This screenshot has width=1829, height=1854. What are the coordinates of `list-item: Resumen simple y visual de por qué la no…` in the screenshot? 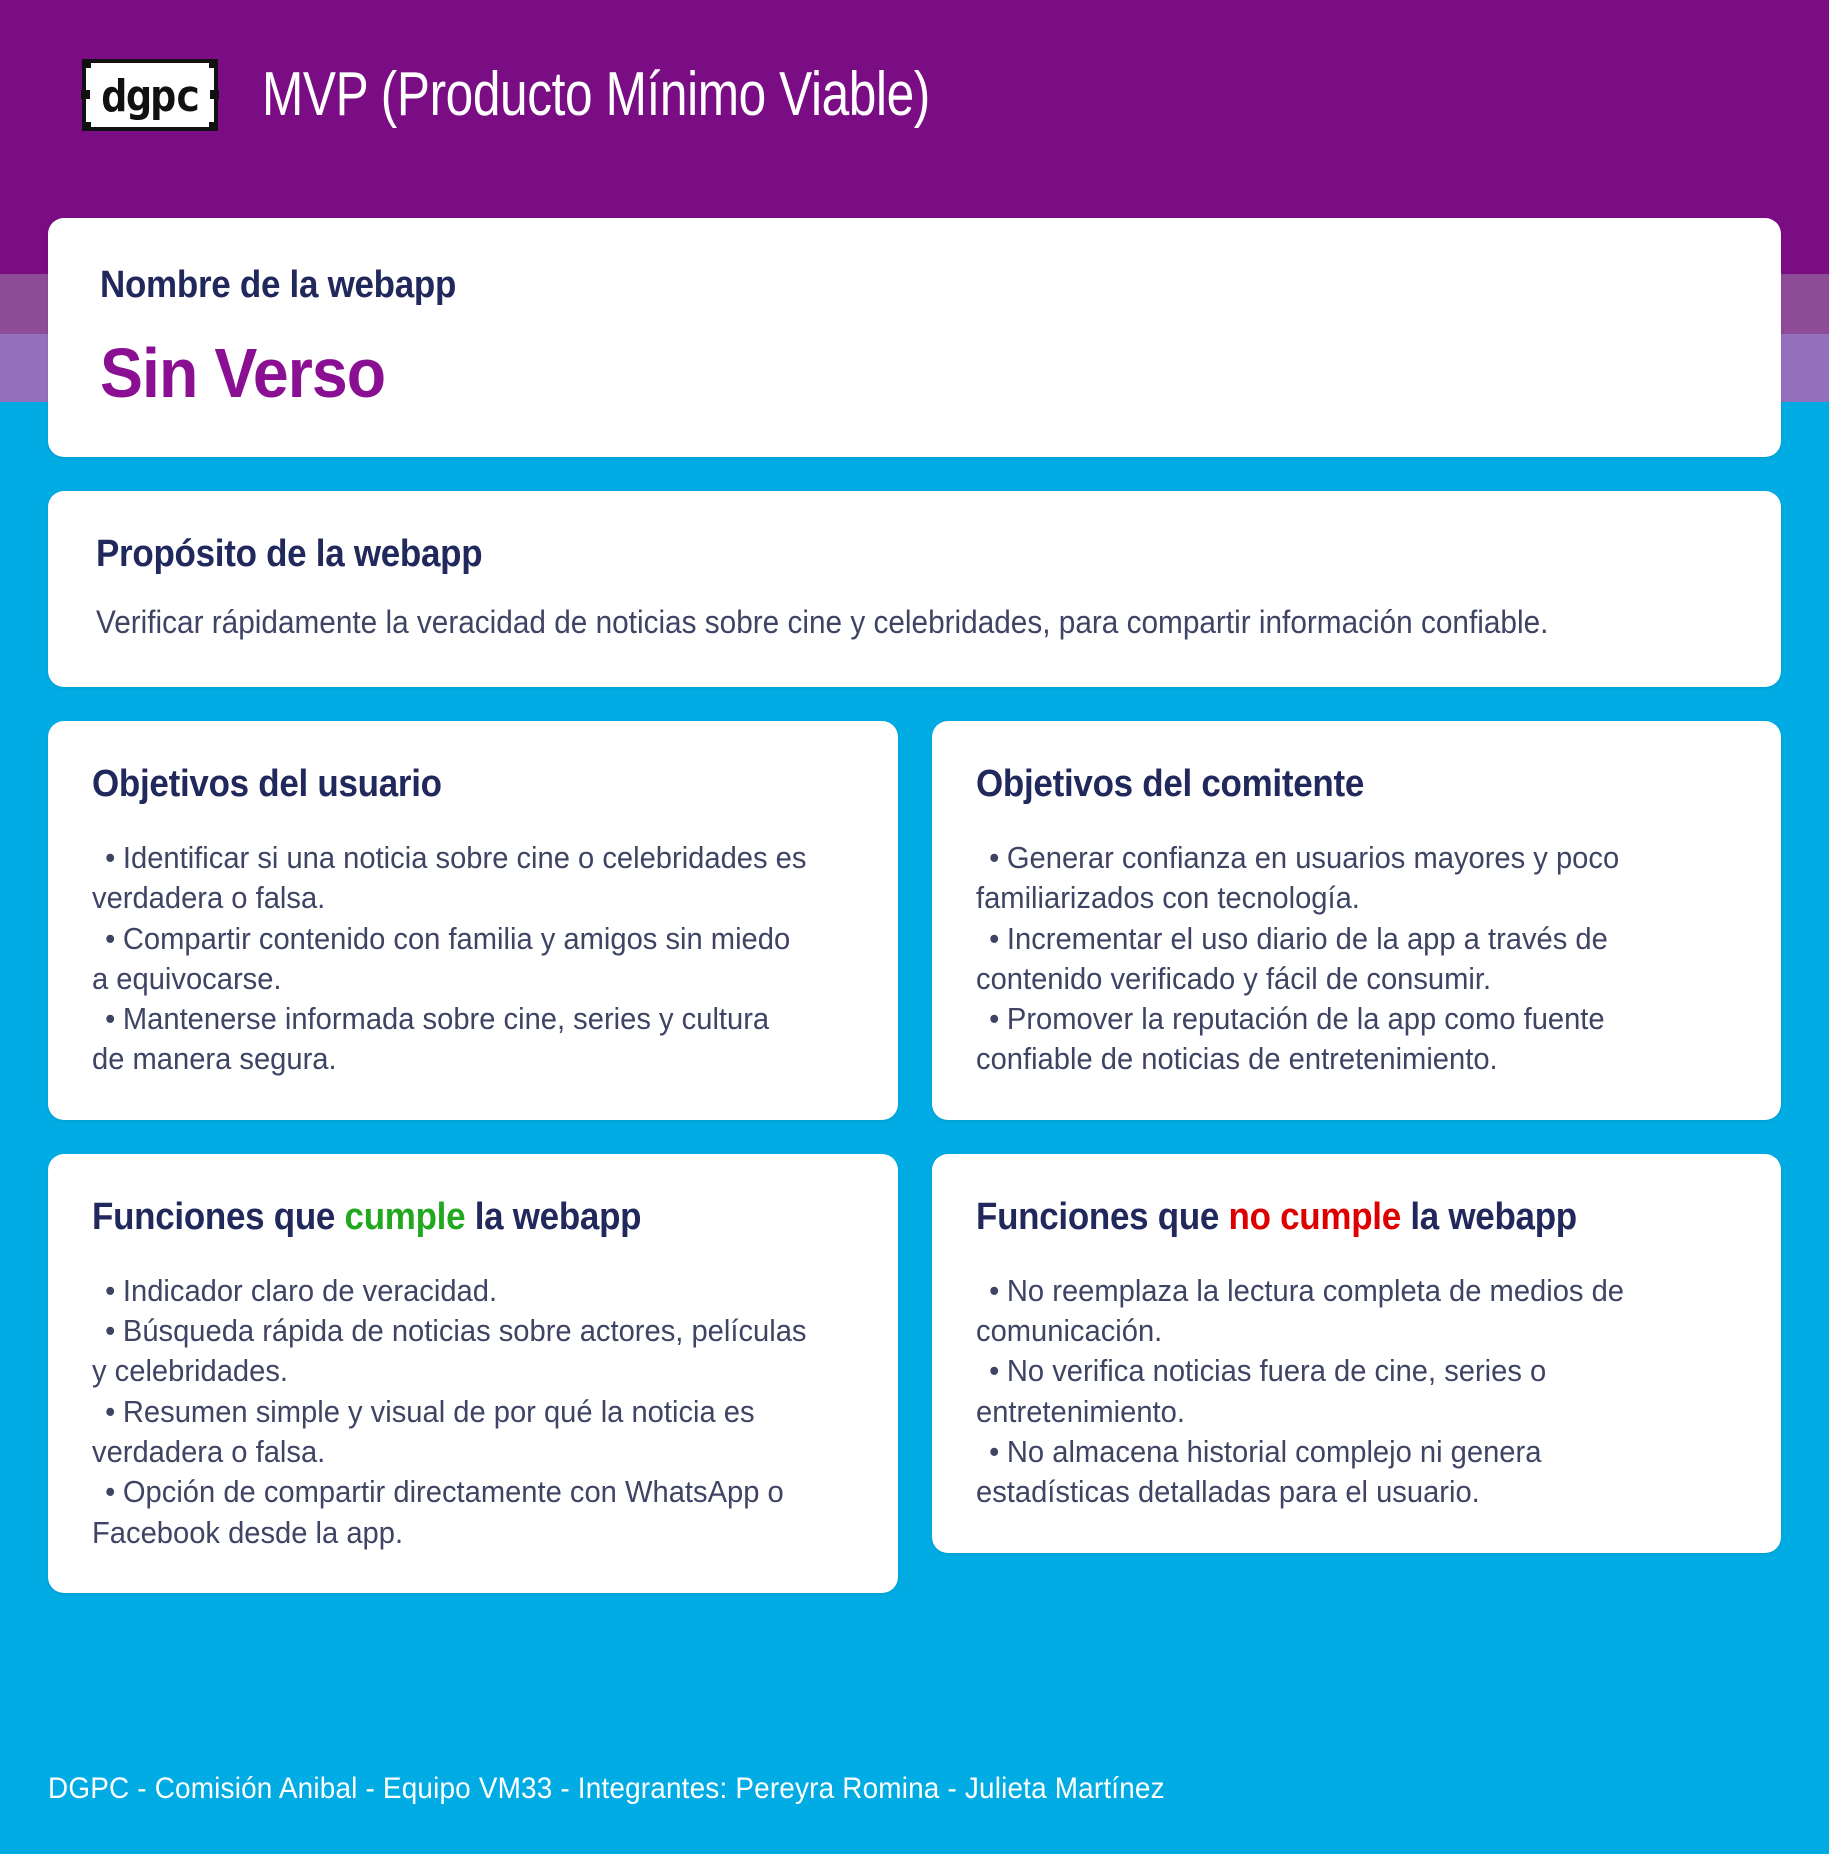 It's located at (450, 1432).